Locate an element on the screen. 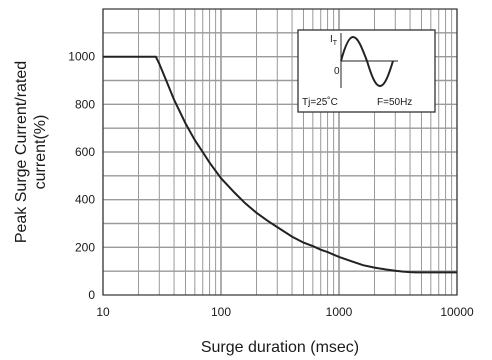  inset-current-symbol: IT is located at coordinates (334, 40).